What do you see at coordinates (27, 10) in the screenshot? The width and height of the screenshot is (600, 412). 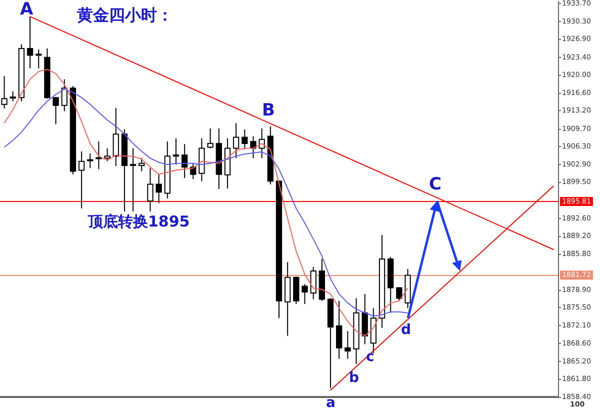 I see `annotation: A` at bounding box center [27, 10].